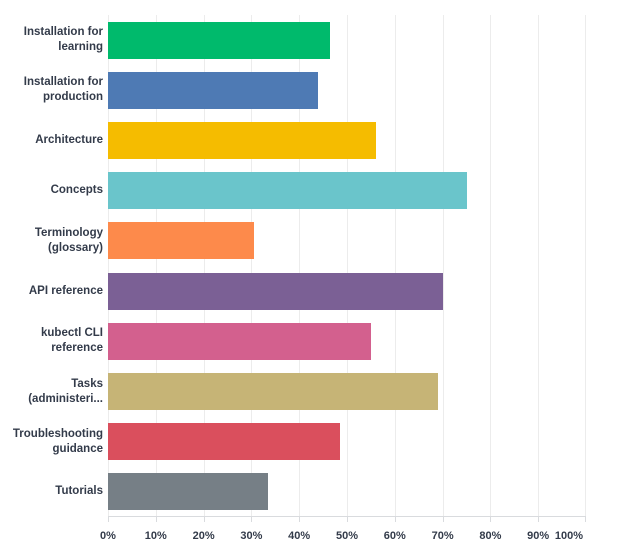 The image size is (627, 555). I want to click on category-label: API reference, so click(65, 290).